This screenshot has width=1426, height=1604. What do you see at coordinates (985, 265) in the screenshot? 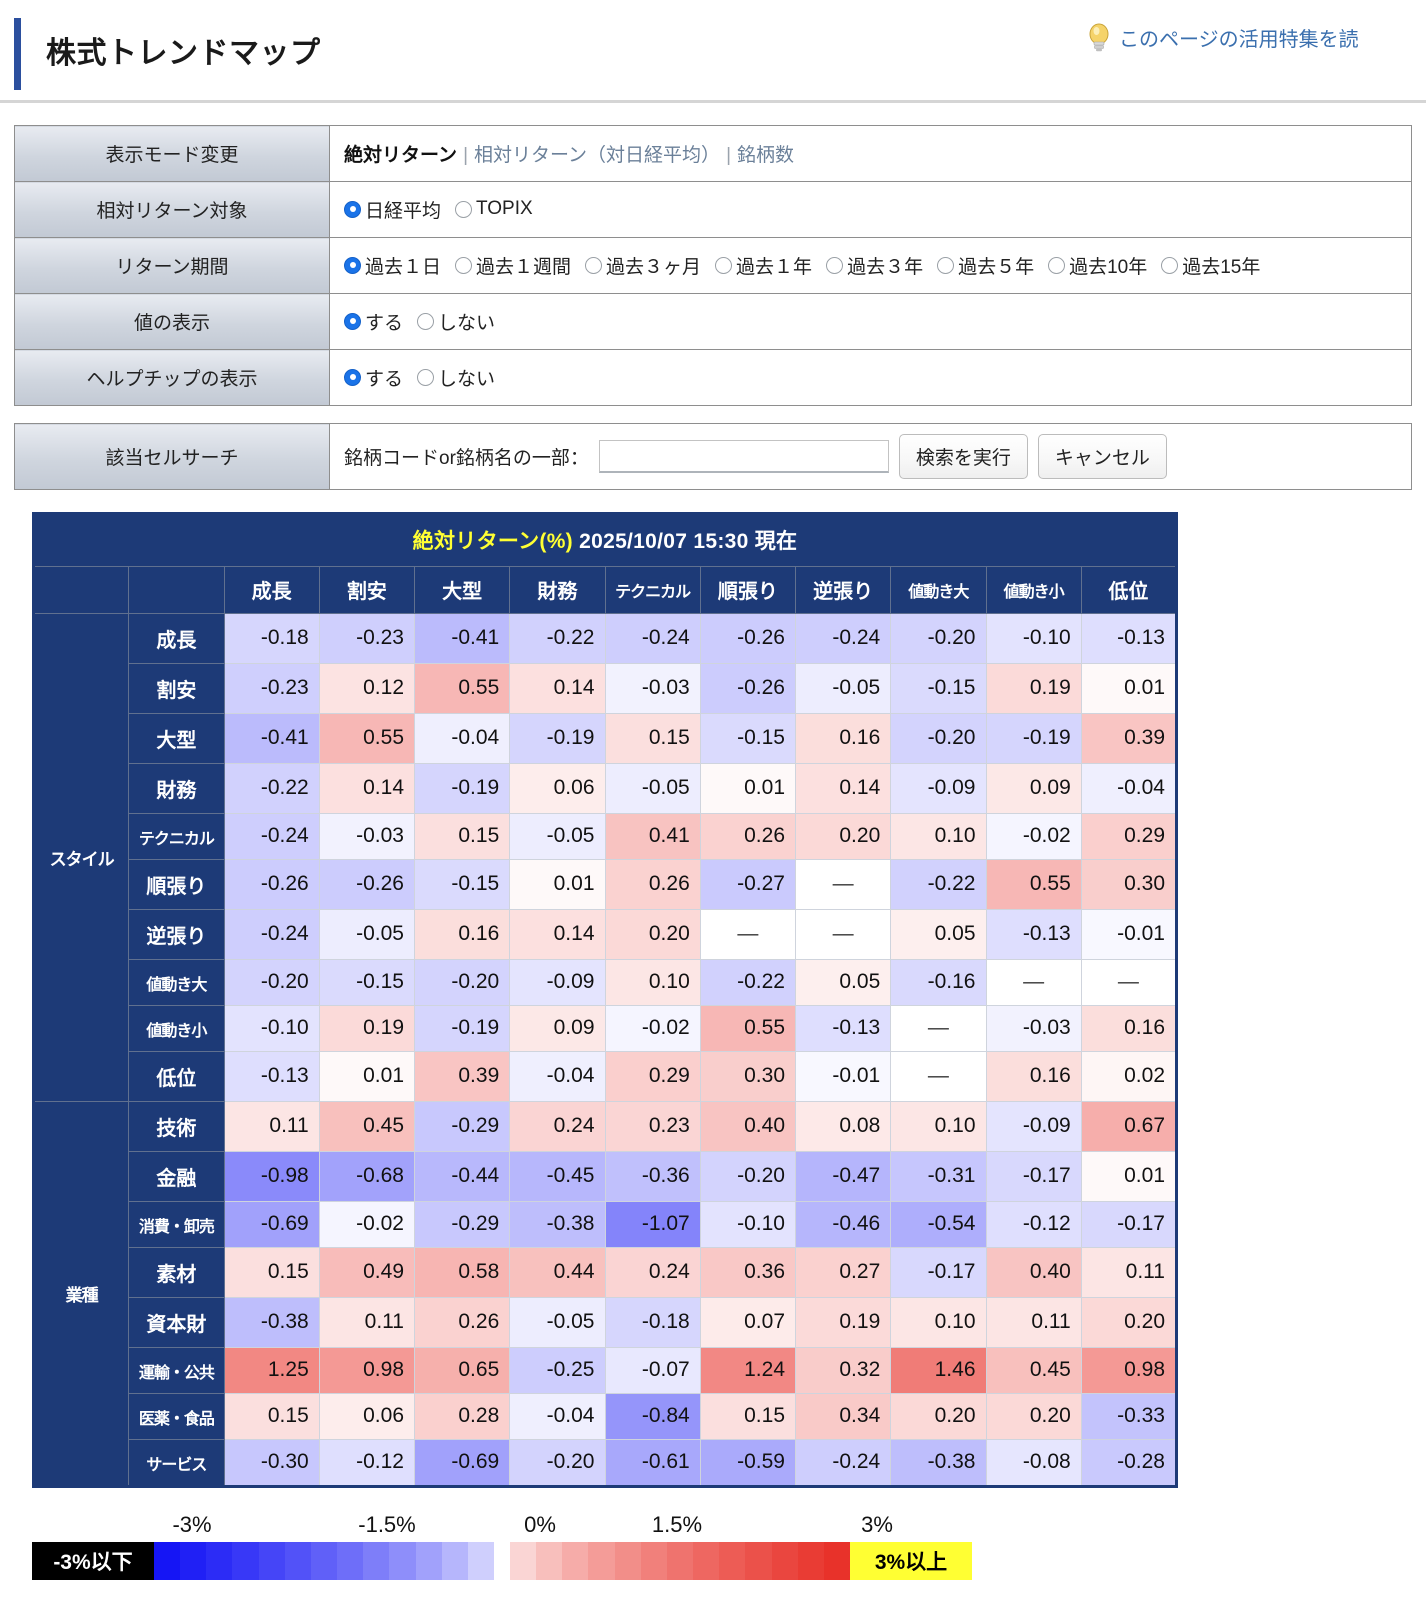
I see `radio-return-period-5: 過去５年` at bounding box center [985, 265].